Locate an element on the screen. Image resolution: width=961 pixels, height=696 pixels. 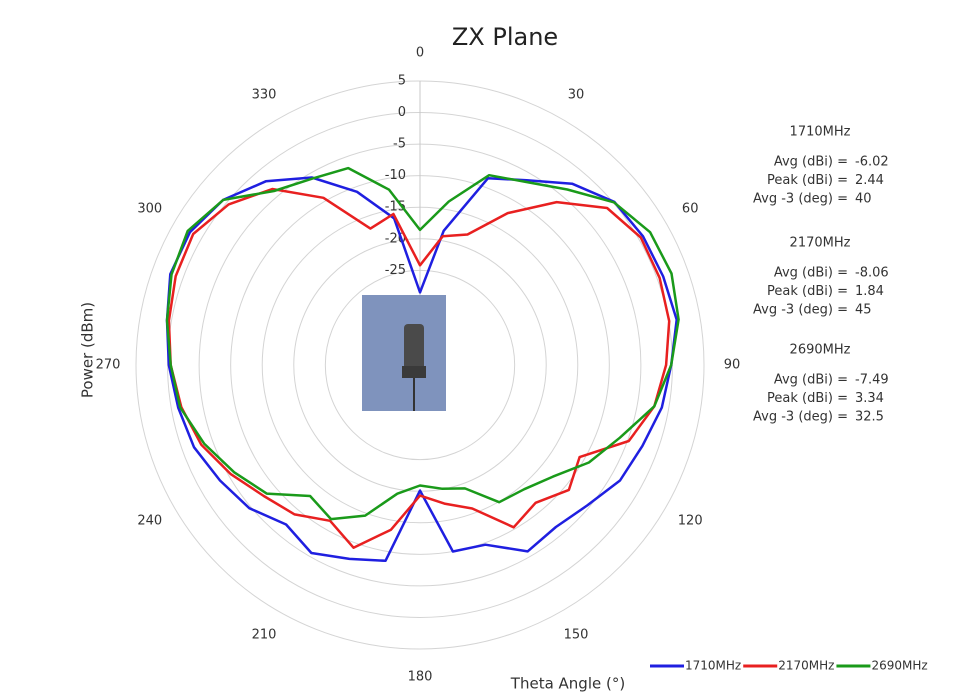
chart-title: ZX Plane is located at coordinates (505, 37).